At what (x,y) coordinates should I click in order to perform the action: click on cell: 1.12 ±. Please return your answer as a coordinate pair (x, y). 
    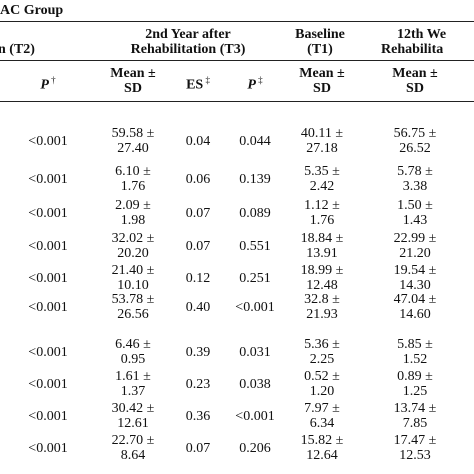
    Looking at the image, I should click on (322, 205).